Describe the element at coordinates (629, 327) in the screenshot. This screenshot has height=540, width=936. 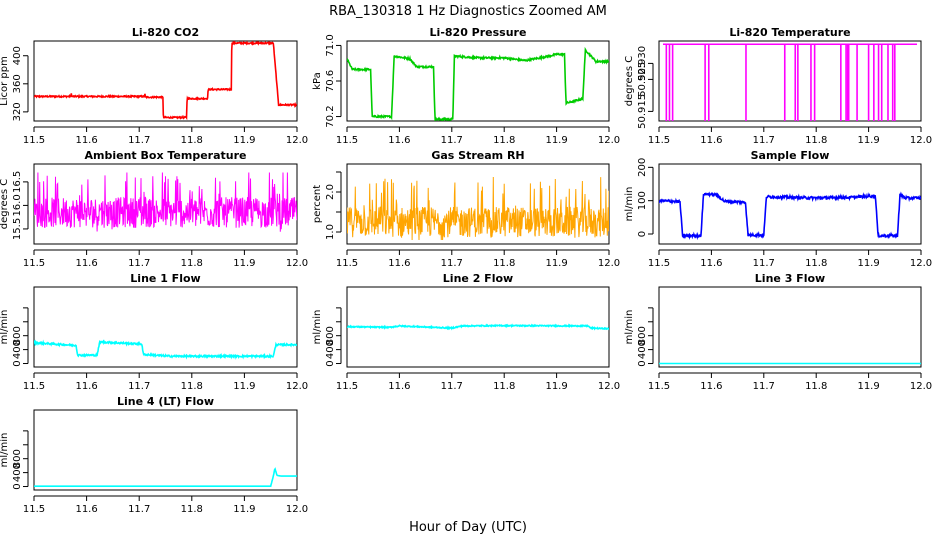
I see `line-3-flow-ylabel: ml/min` at that location.